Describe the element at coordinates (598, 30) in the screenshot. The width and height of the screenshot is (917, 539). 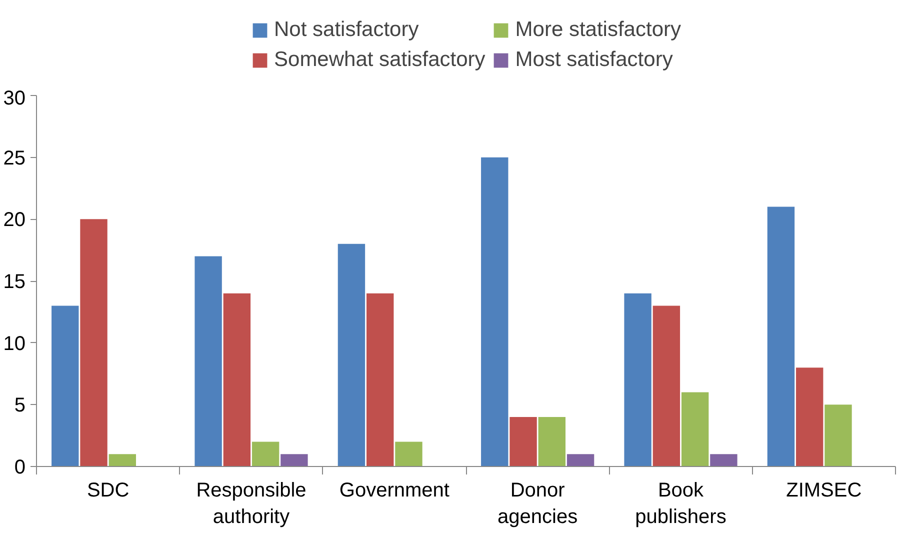
I see `legend-label: More statisfactory` at that location.